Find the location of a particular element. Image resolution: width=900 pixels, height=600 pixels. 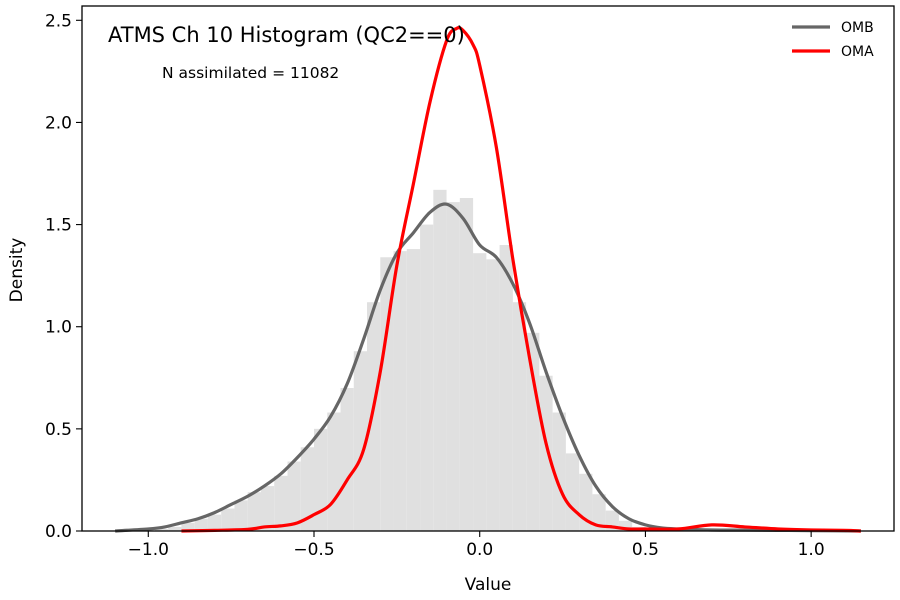

y-tick-label: 0.5 is located at coordinates (58, 430).